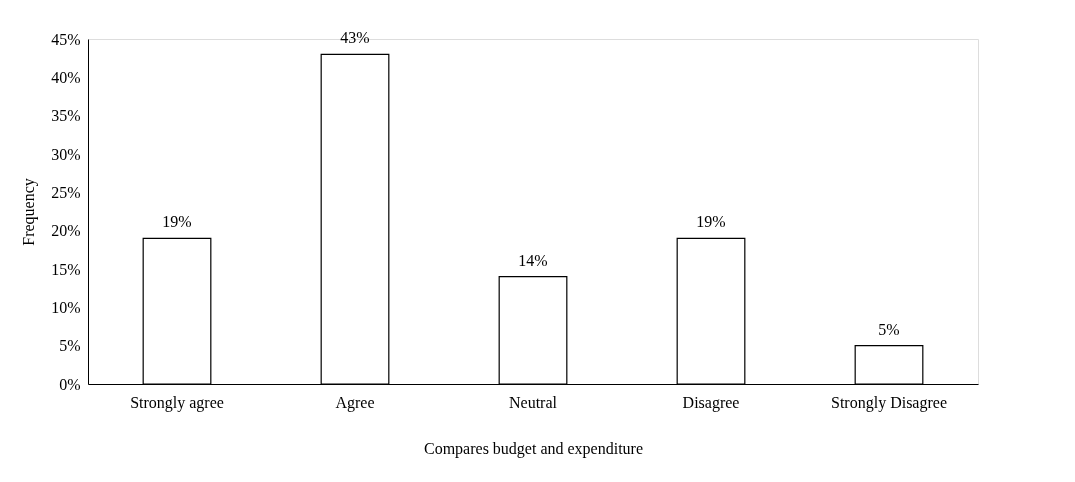 This screenshot has height=482, width=1075. What do you see at coordinates (711, 402) in the screenshot?
I see `x-tick-label: Disagree` at bounding box center [711, 402].